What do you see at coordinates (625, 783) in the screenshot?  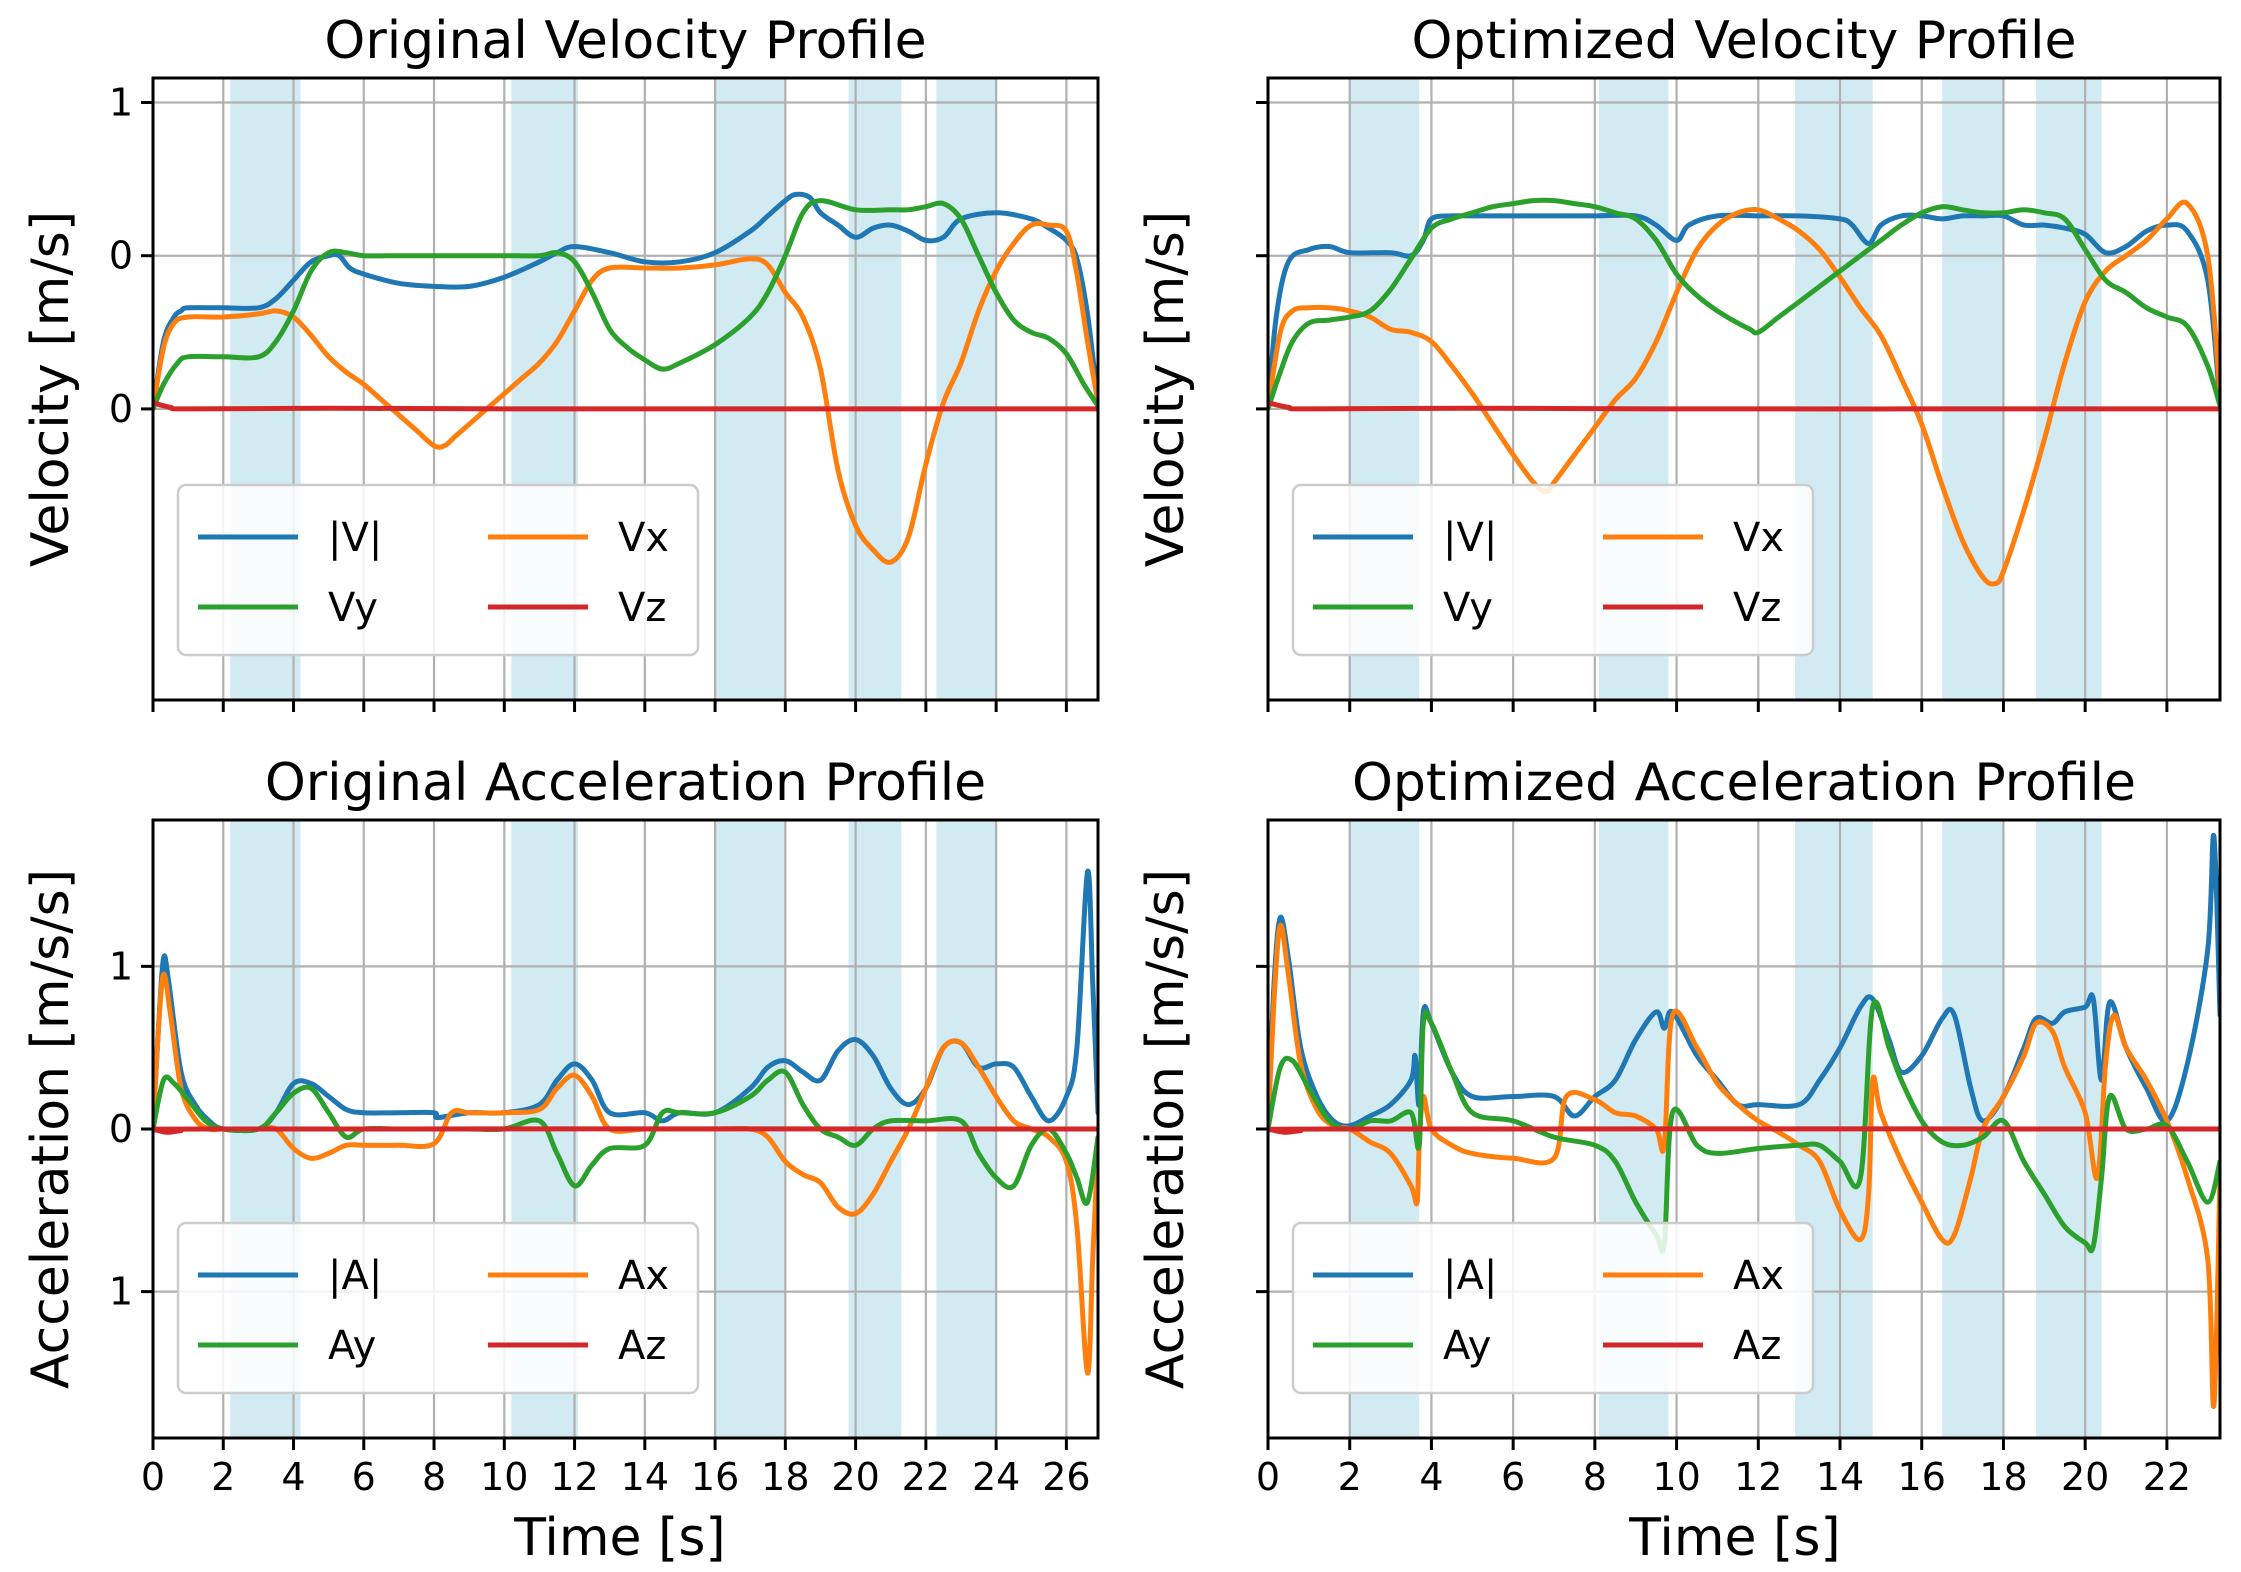 I see `chart-title: Original Acceleration Profile` at bounding box center [625, 783].